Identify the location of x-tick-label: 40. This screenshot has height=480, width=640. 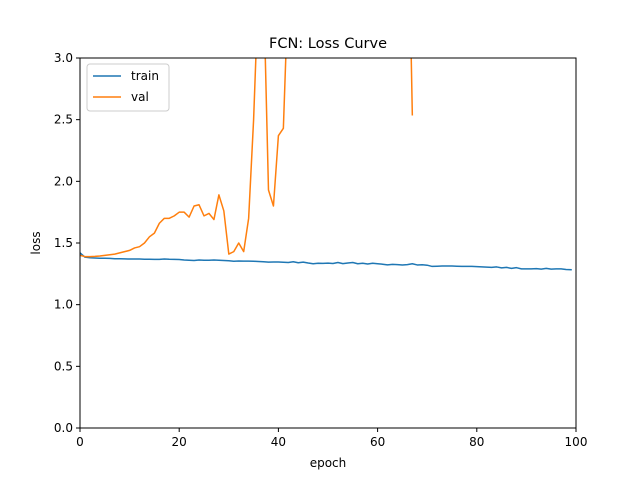
(278, 442).